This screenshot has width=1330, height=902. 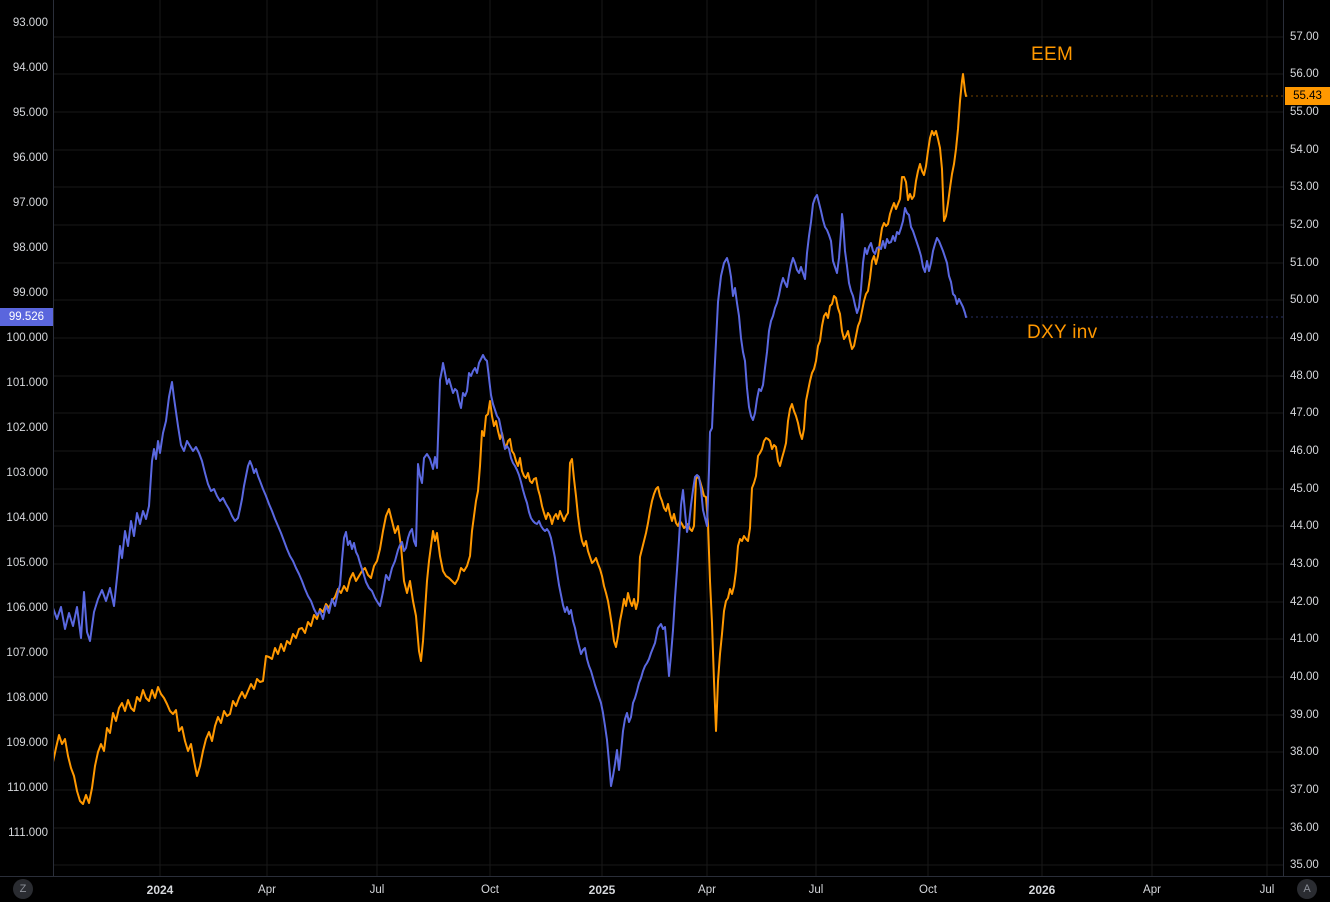 What do you see at coordinates (1042, 890) in the screenshot?
I see `time-tick-label: 2026` at bounding box center [1042, 890].